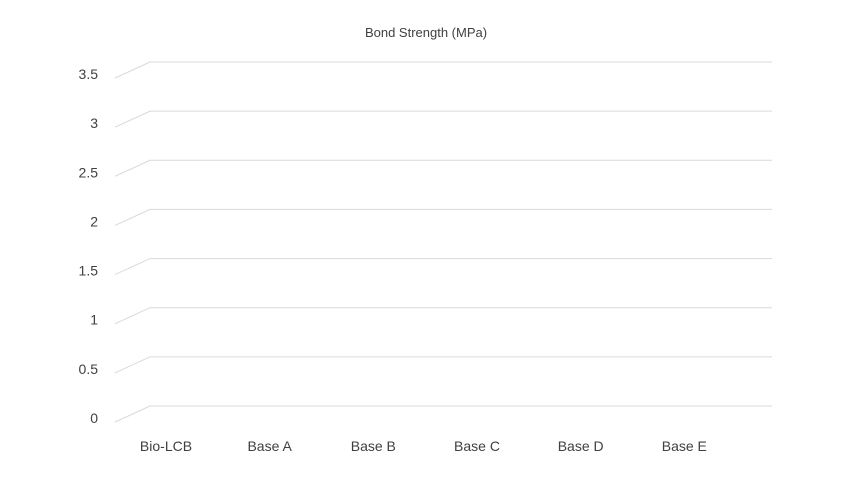  I want to click on chart-title: Bond Strength (MPa), so click(426, 32).